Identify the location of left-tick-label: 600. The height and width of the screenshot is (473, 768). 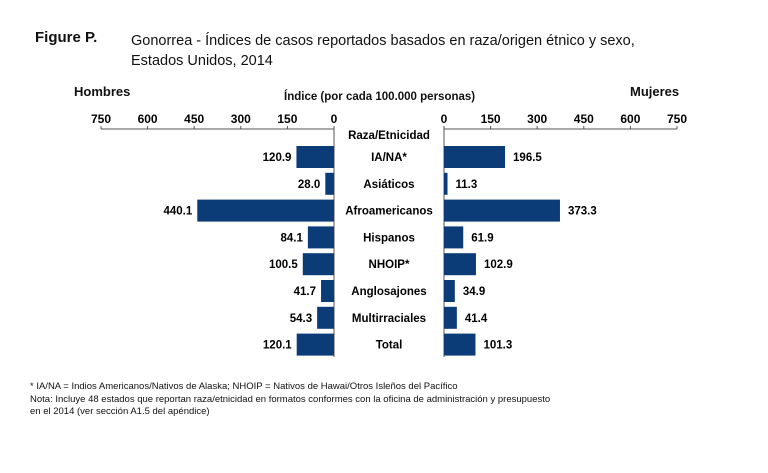
(148, 119).